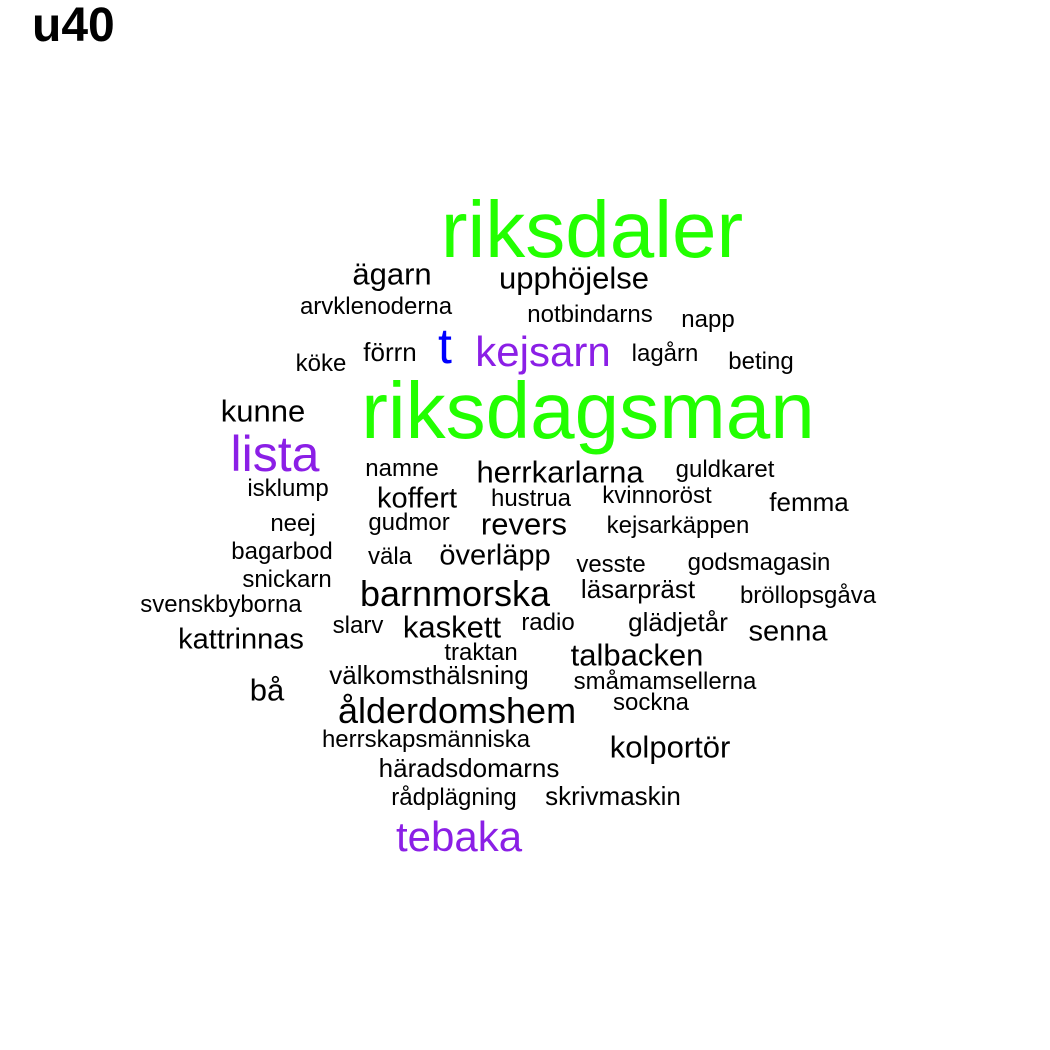 This screenshot has width=1050, height=1050. I want to click on word-koffert: koffert, so click(417, 498).